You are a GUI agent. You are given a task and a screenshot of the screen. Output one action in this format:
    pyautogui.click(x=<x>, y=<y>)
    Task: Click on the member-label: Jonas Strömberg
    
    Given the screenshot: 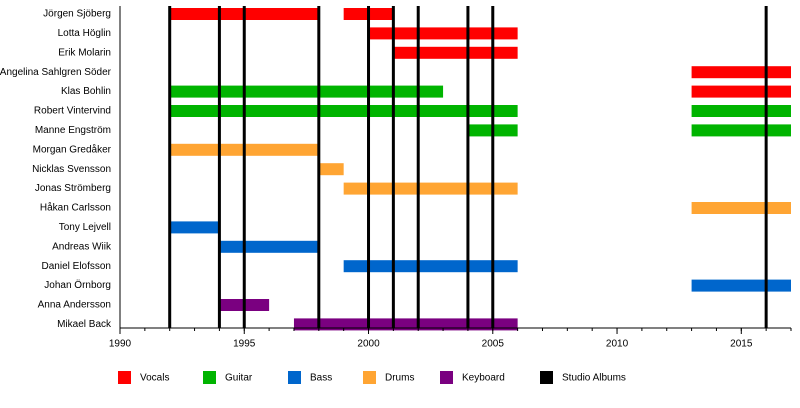 What is the action you would take?
    pyautogui.click(x=73, y=188)
    